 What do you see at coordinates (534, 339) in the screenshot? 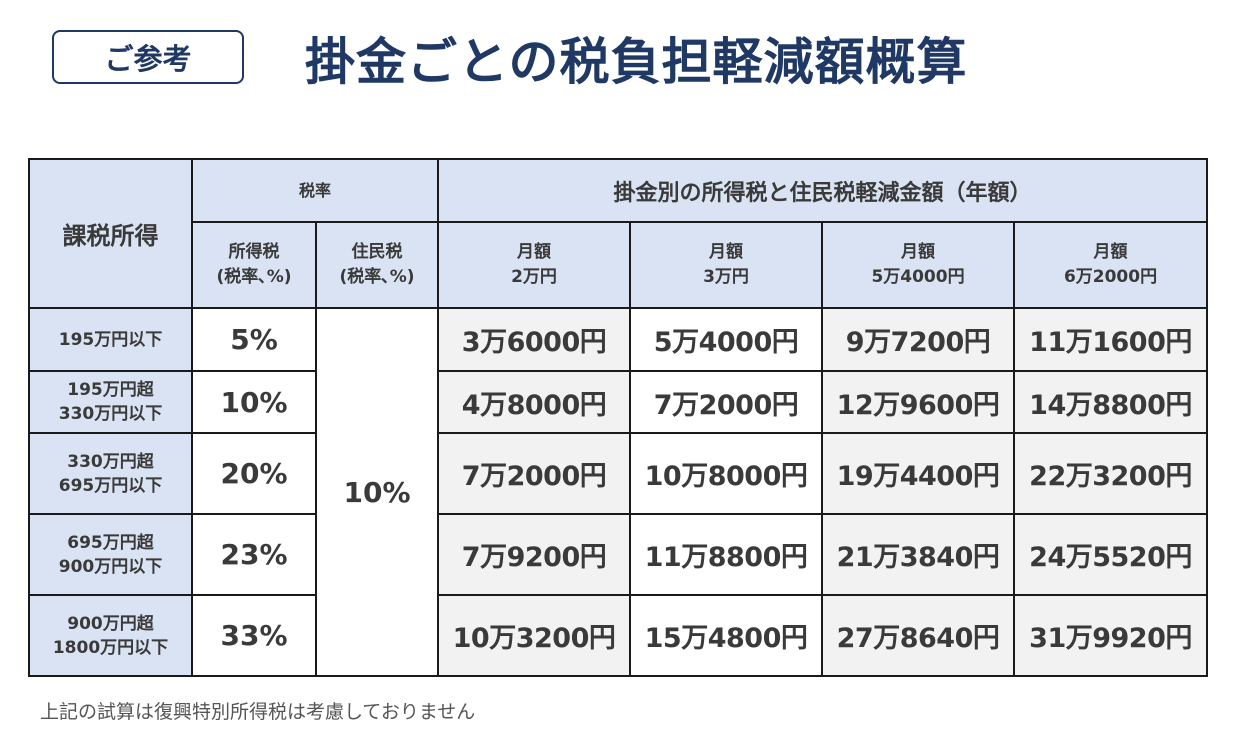
I see `reduction-amount: 3万6000円` at bounding box center [534, 339].